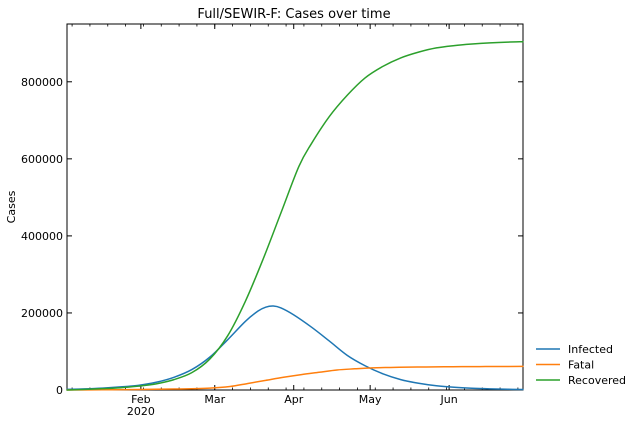  I want to click on x-tick-label: Mar, so click(214, 399).